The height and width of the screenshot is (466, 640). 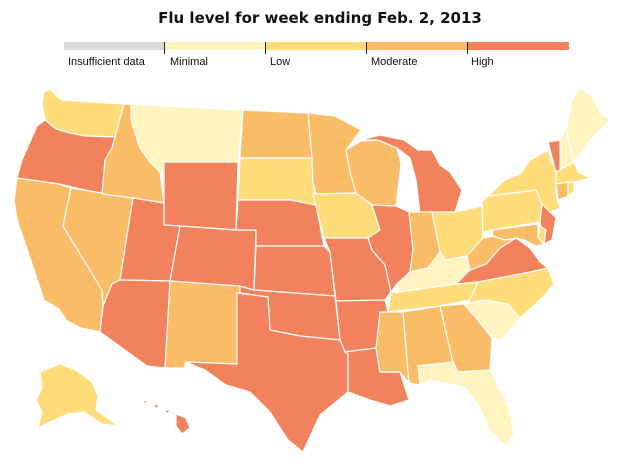 What do you see at coordinates (166, 417) in the screenshot?
I see `state-HI` at bounding box center [166, 417].